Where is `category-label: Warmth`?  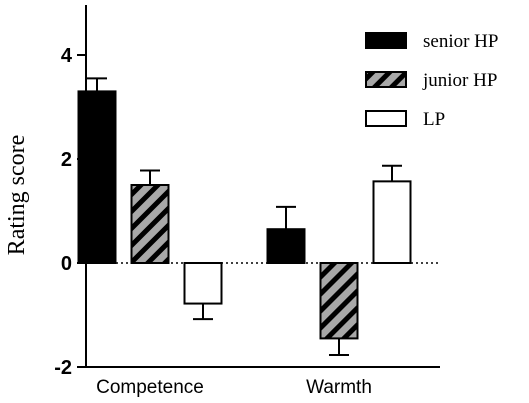
category-label: Warmth is located at coordinates (339, 387).